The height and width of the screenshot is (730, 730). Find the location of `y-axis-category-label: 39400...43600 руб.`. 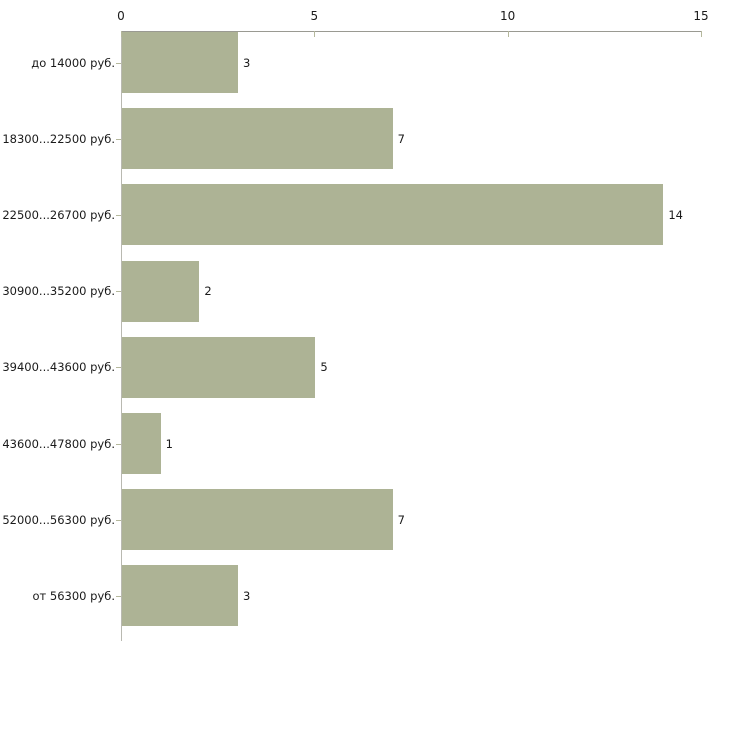

y-axis-category-label: 39400...43600 руб. is located at coordinates (58, 367).